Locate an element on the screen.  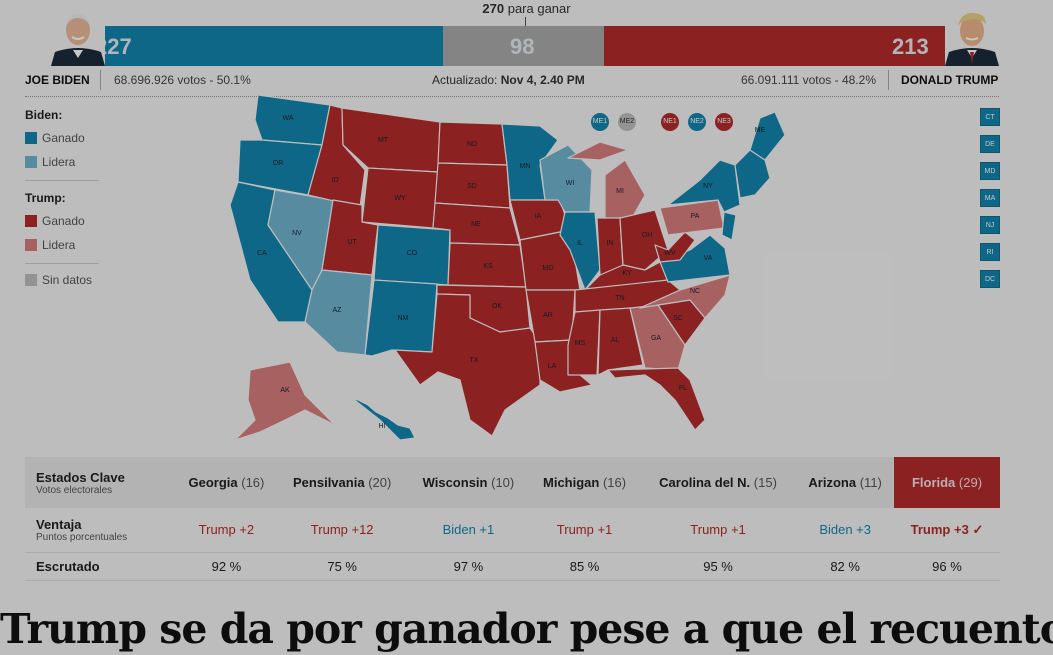
trump-avatar is located at coordinates (972, 36).